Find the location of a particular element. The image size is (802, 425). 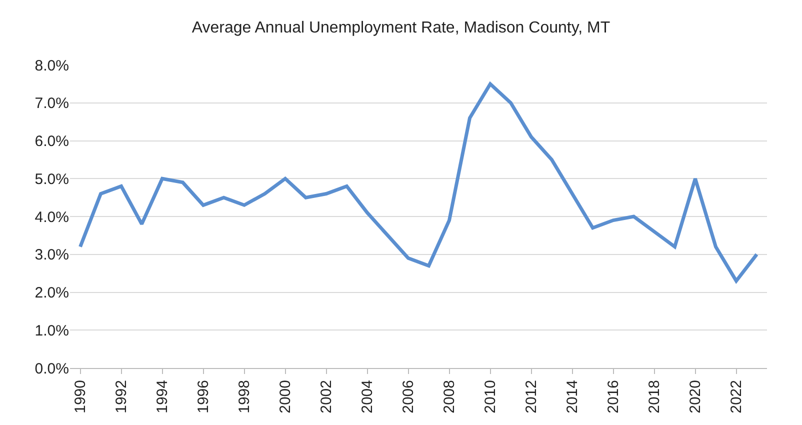

x-tick-label: 1998 is located at coordinates (245, 397).